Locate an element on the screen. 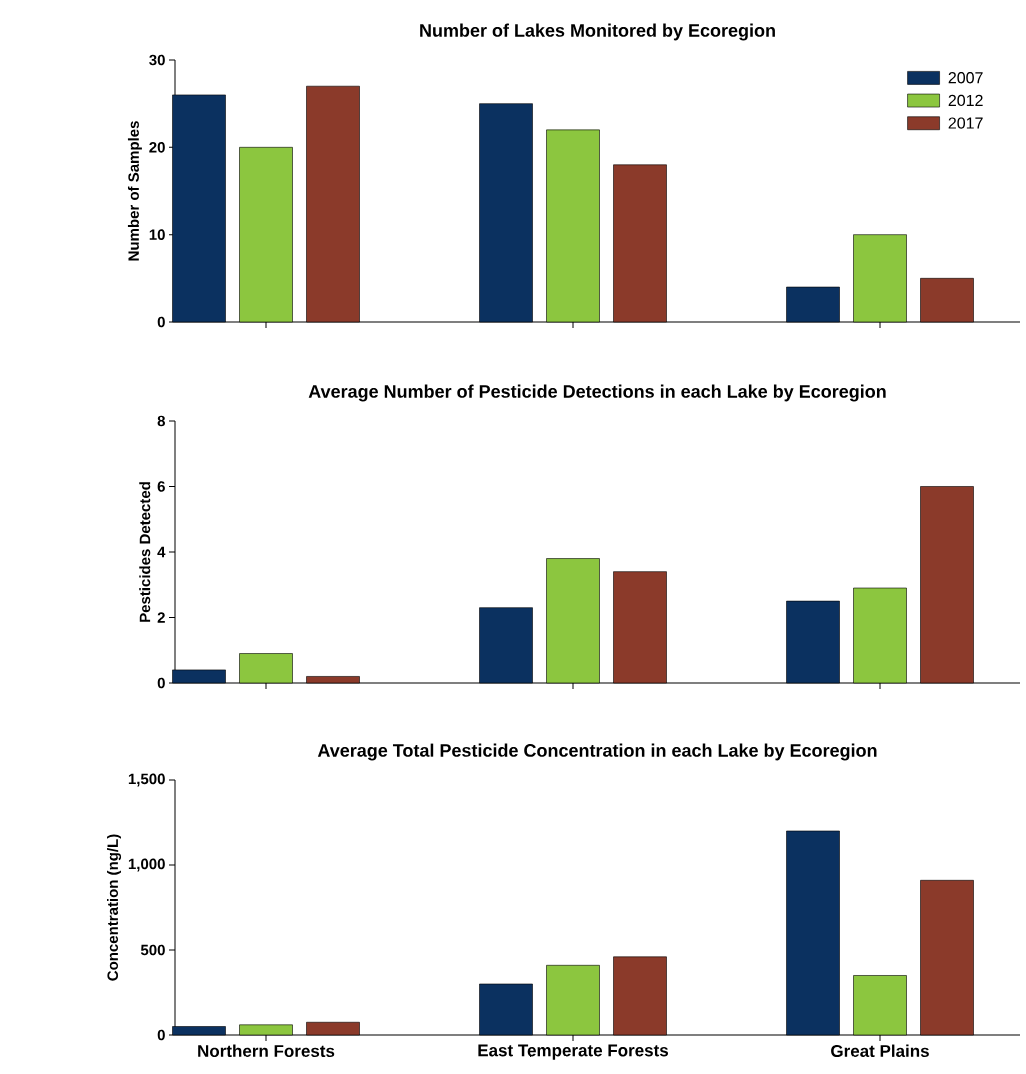  x-tick-label: Northern Forests is located at coordinates (266, 1051).